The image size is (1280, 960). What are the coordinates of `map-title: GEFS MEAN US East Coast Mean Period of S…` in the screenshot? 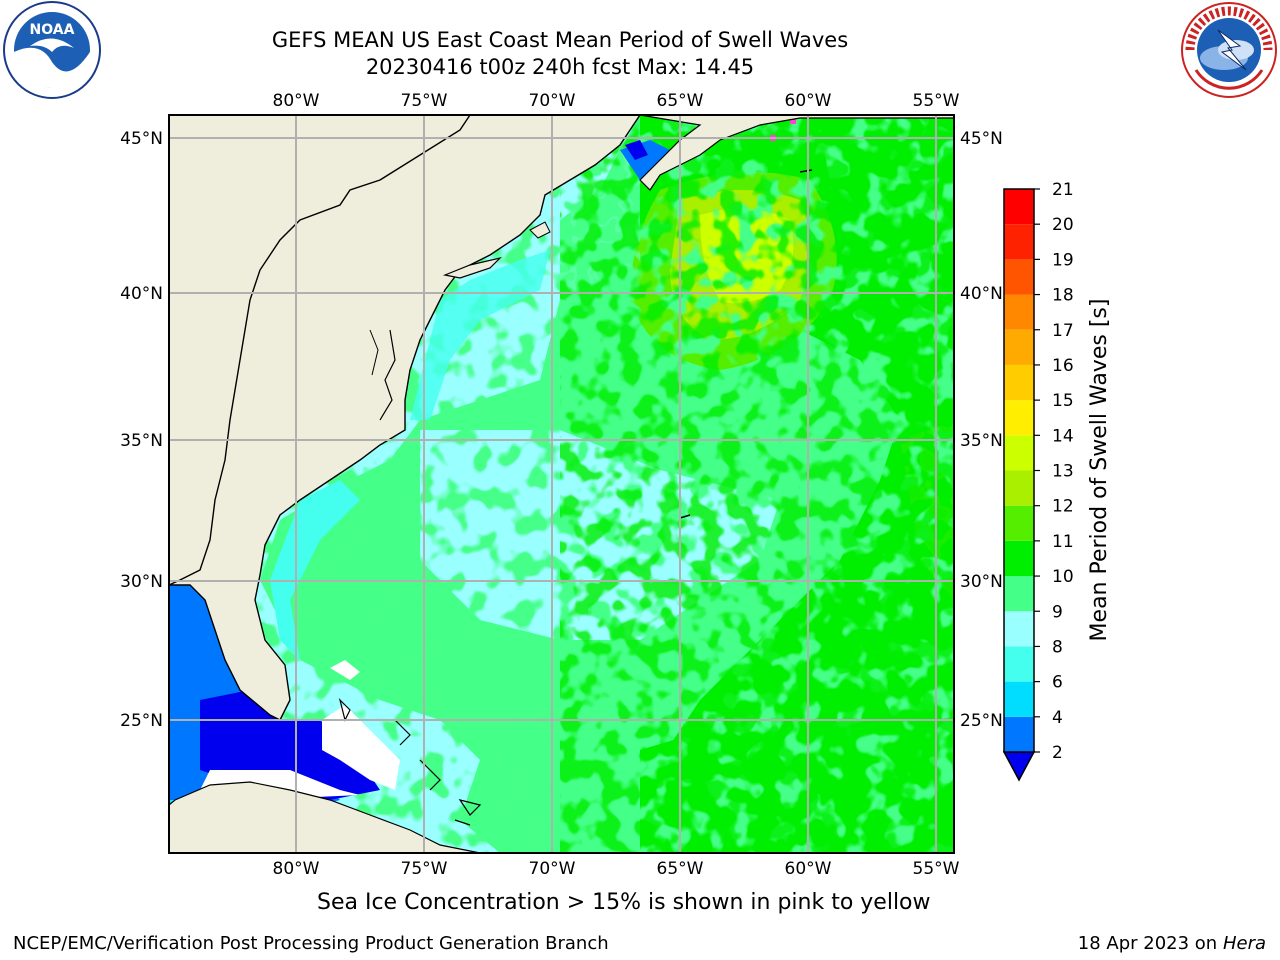 It's located at (560, 40).